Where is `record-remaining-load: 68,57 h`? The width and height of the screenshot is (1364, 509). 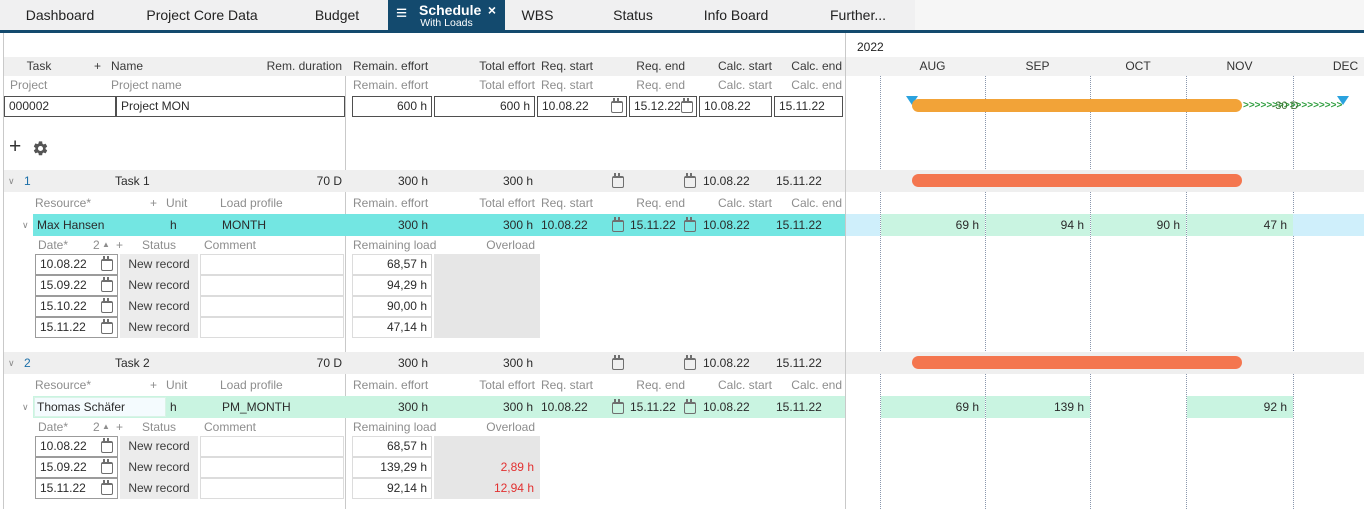
record-remaining-load: 68,57 h is located at coordinates (392, 446).